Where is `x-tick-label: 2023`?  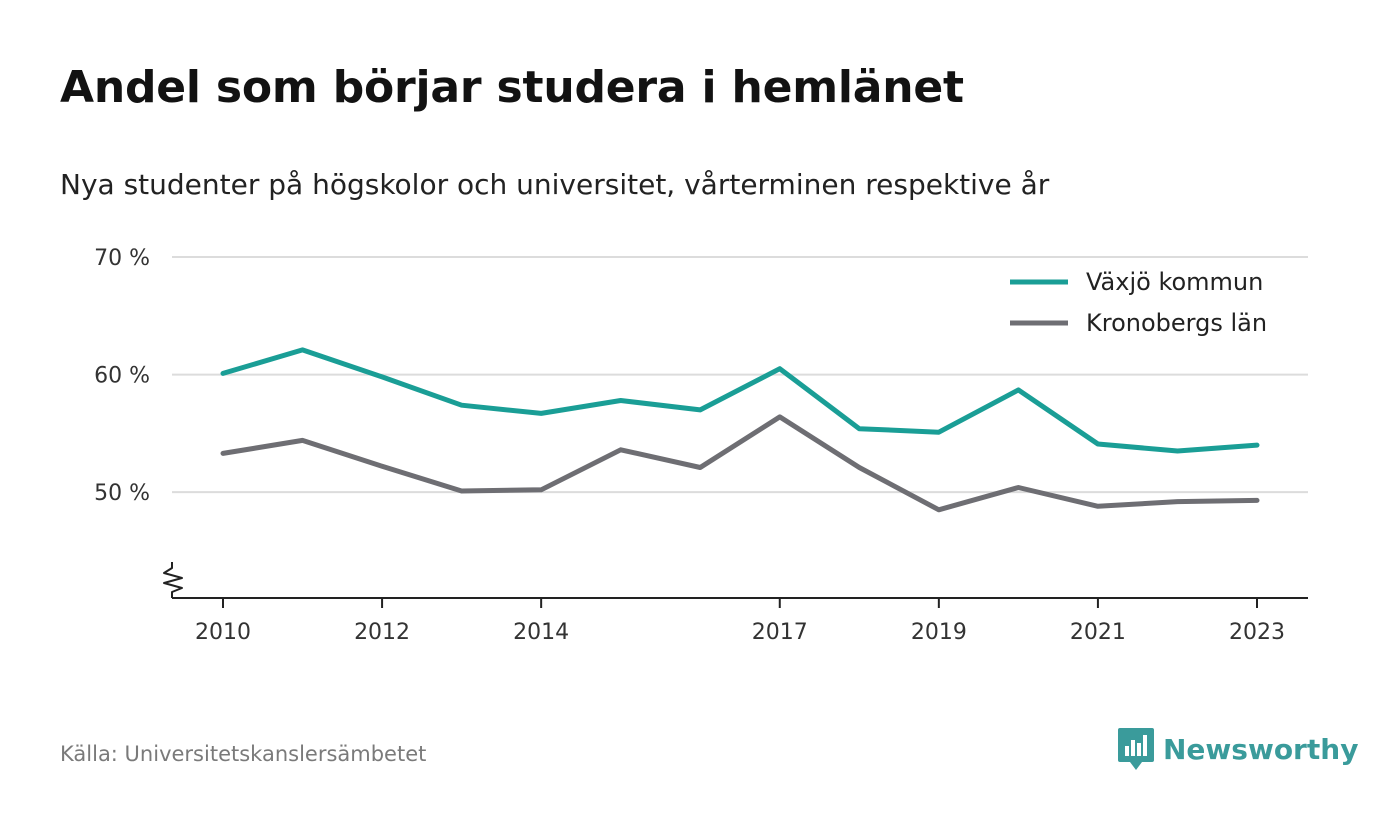 x-tick-label: 2023 is located at coordinates (1257, 632).